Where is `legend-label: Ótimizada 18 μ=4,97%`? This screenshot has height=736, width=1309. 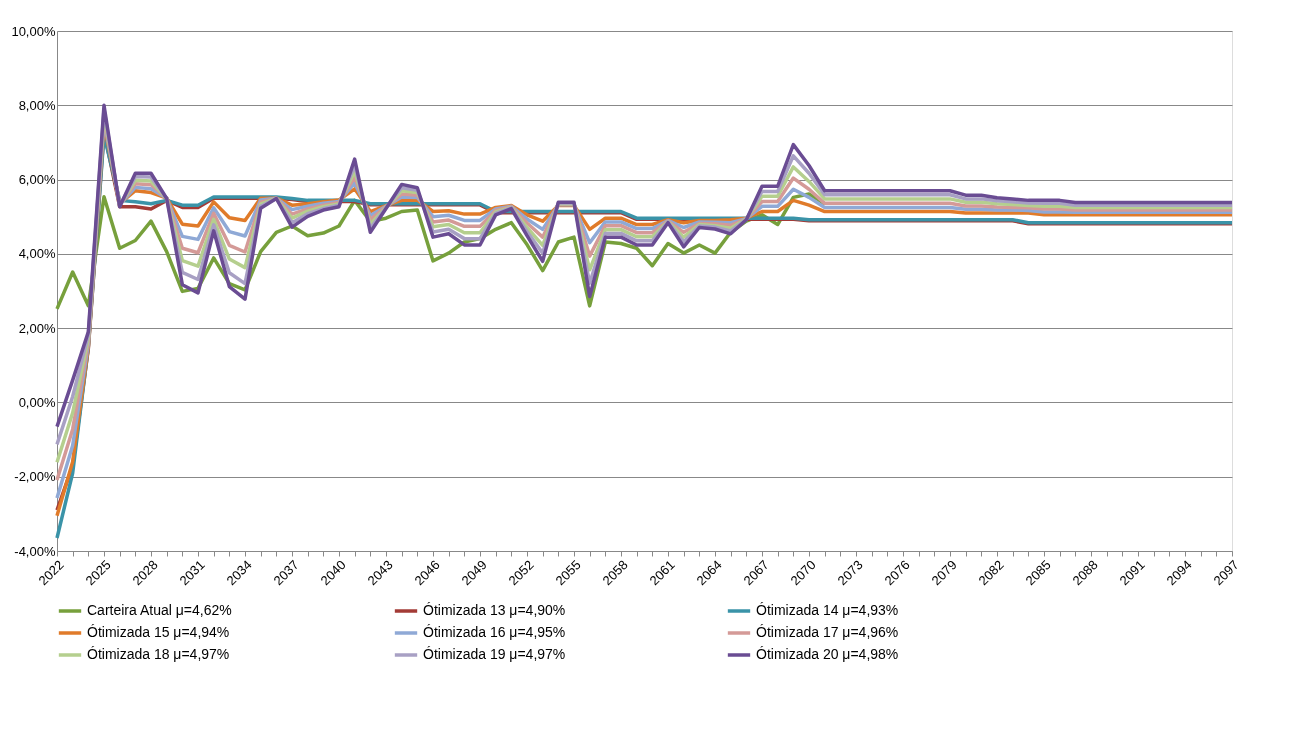
legend-label: Ótimizada 18 μ=4,97% is located at coordinates (158, 654).